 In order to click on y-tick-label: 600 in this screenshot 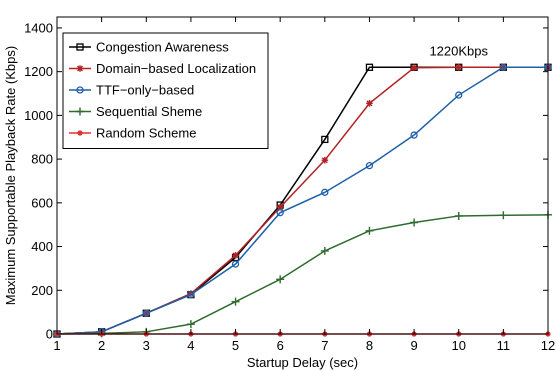, I will do `click(42, 202)`.